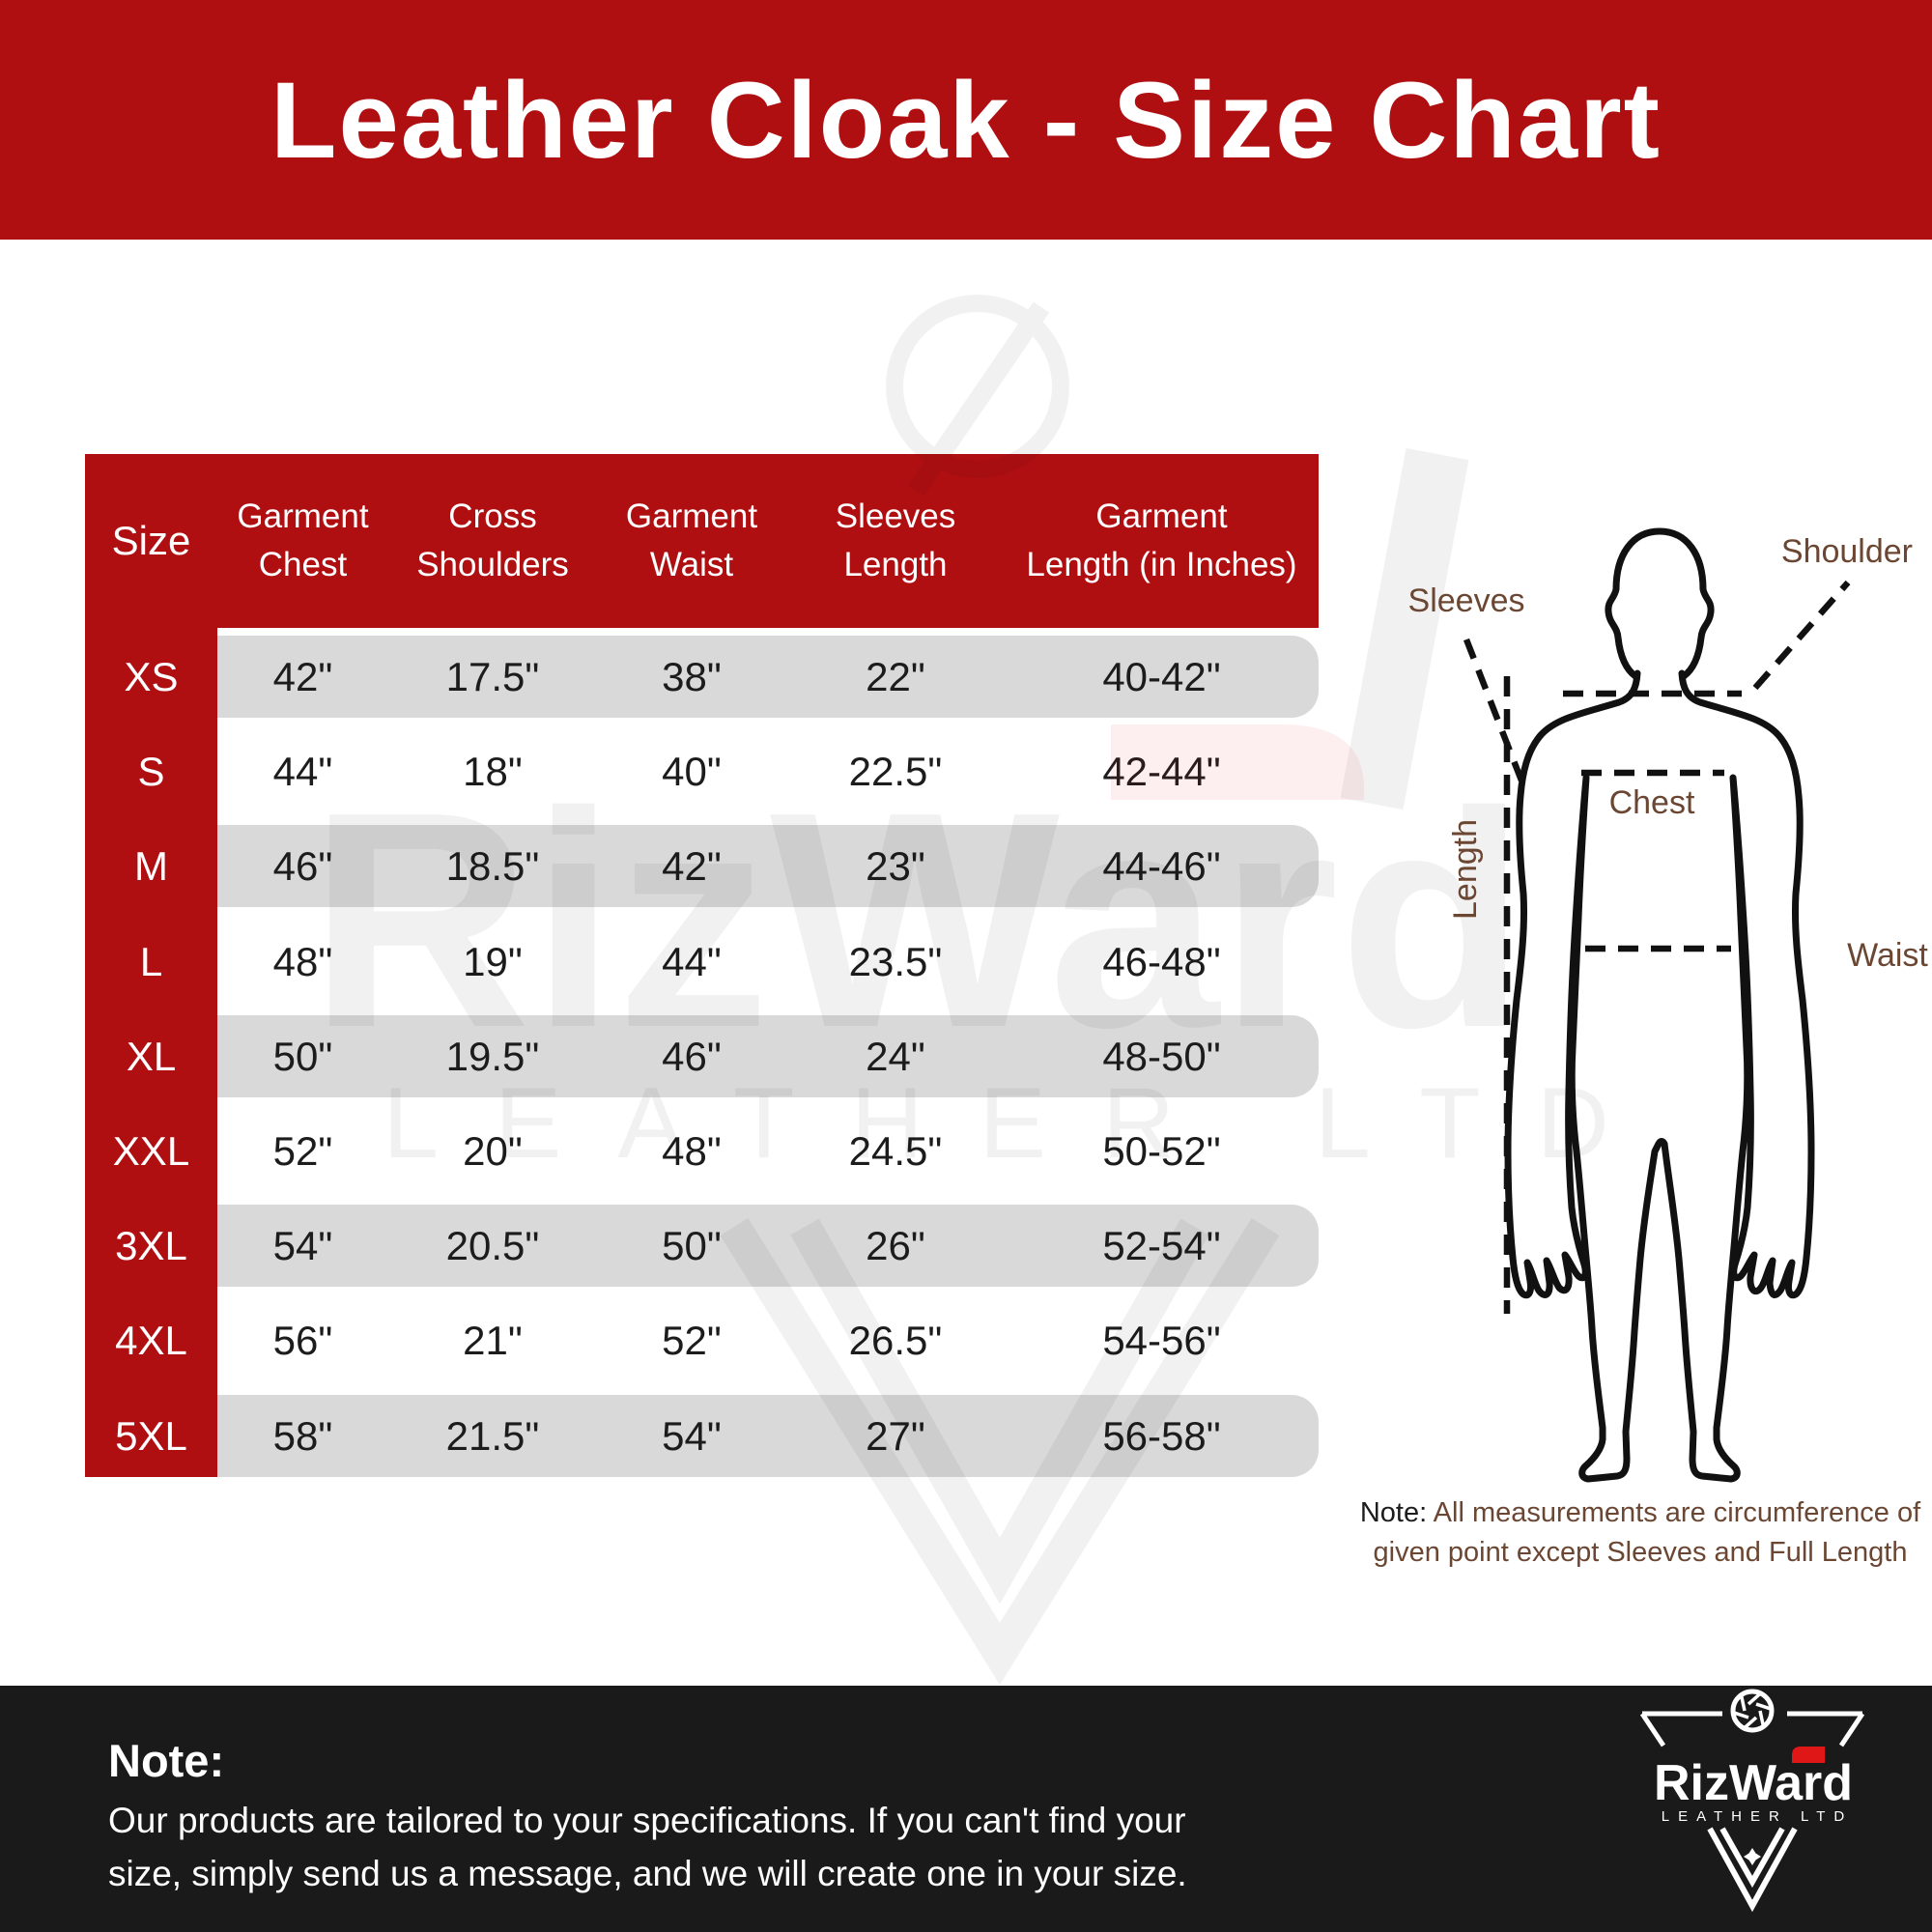 This screenshot has width=1932, height=1932. I want to click on body-measurement-diagram: Sleeves Shoulder Chest Waist Length, so click(1668, 1005).